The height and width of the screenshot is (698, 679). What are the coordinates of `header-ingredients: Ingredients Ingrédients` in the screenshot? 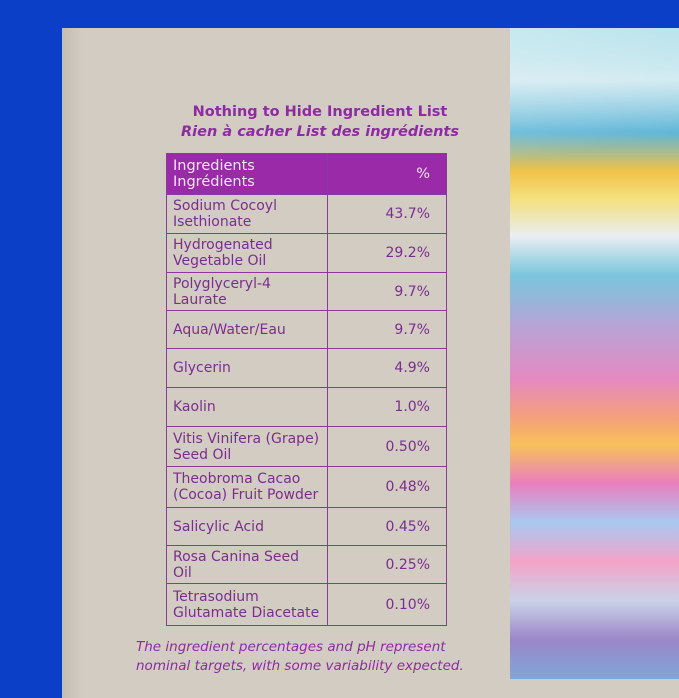 It's located at (247, 174).